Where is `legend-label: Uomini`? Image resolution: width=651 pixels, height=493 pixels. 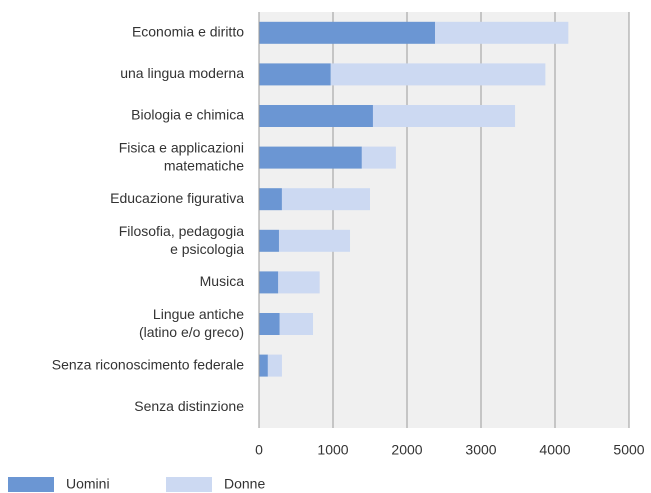
legend-label: Uomini is located at coordinates (88, 484).